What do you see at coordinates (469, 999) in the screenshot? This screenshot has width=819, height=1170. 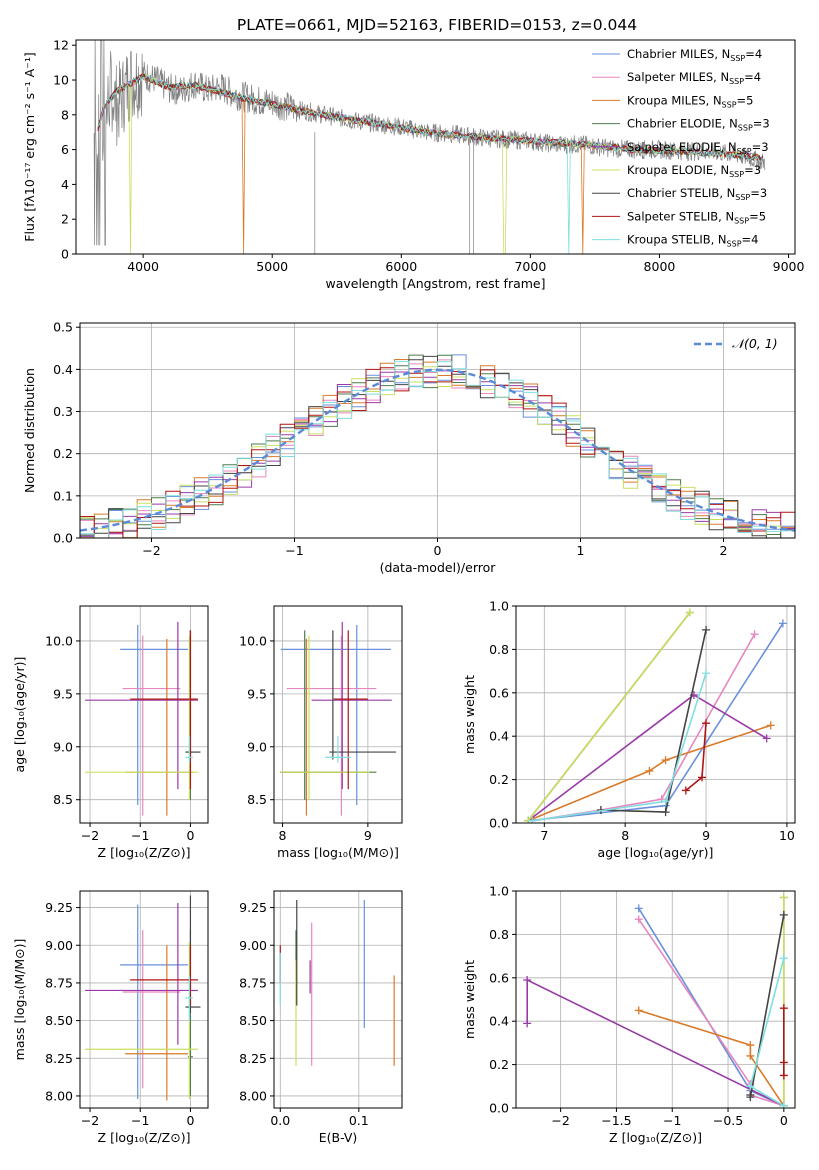 I see `weight-vs-Z-ylabel: mass weight` at bounding box center [469, 999].